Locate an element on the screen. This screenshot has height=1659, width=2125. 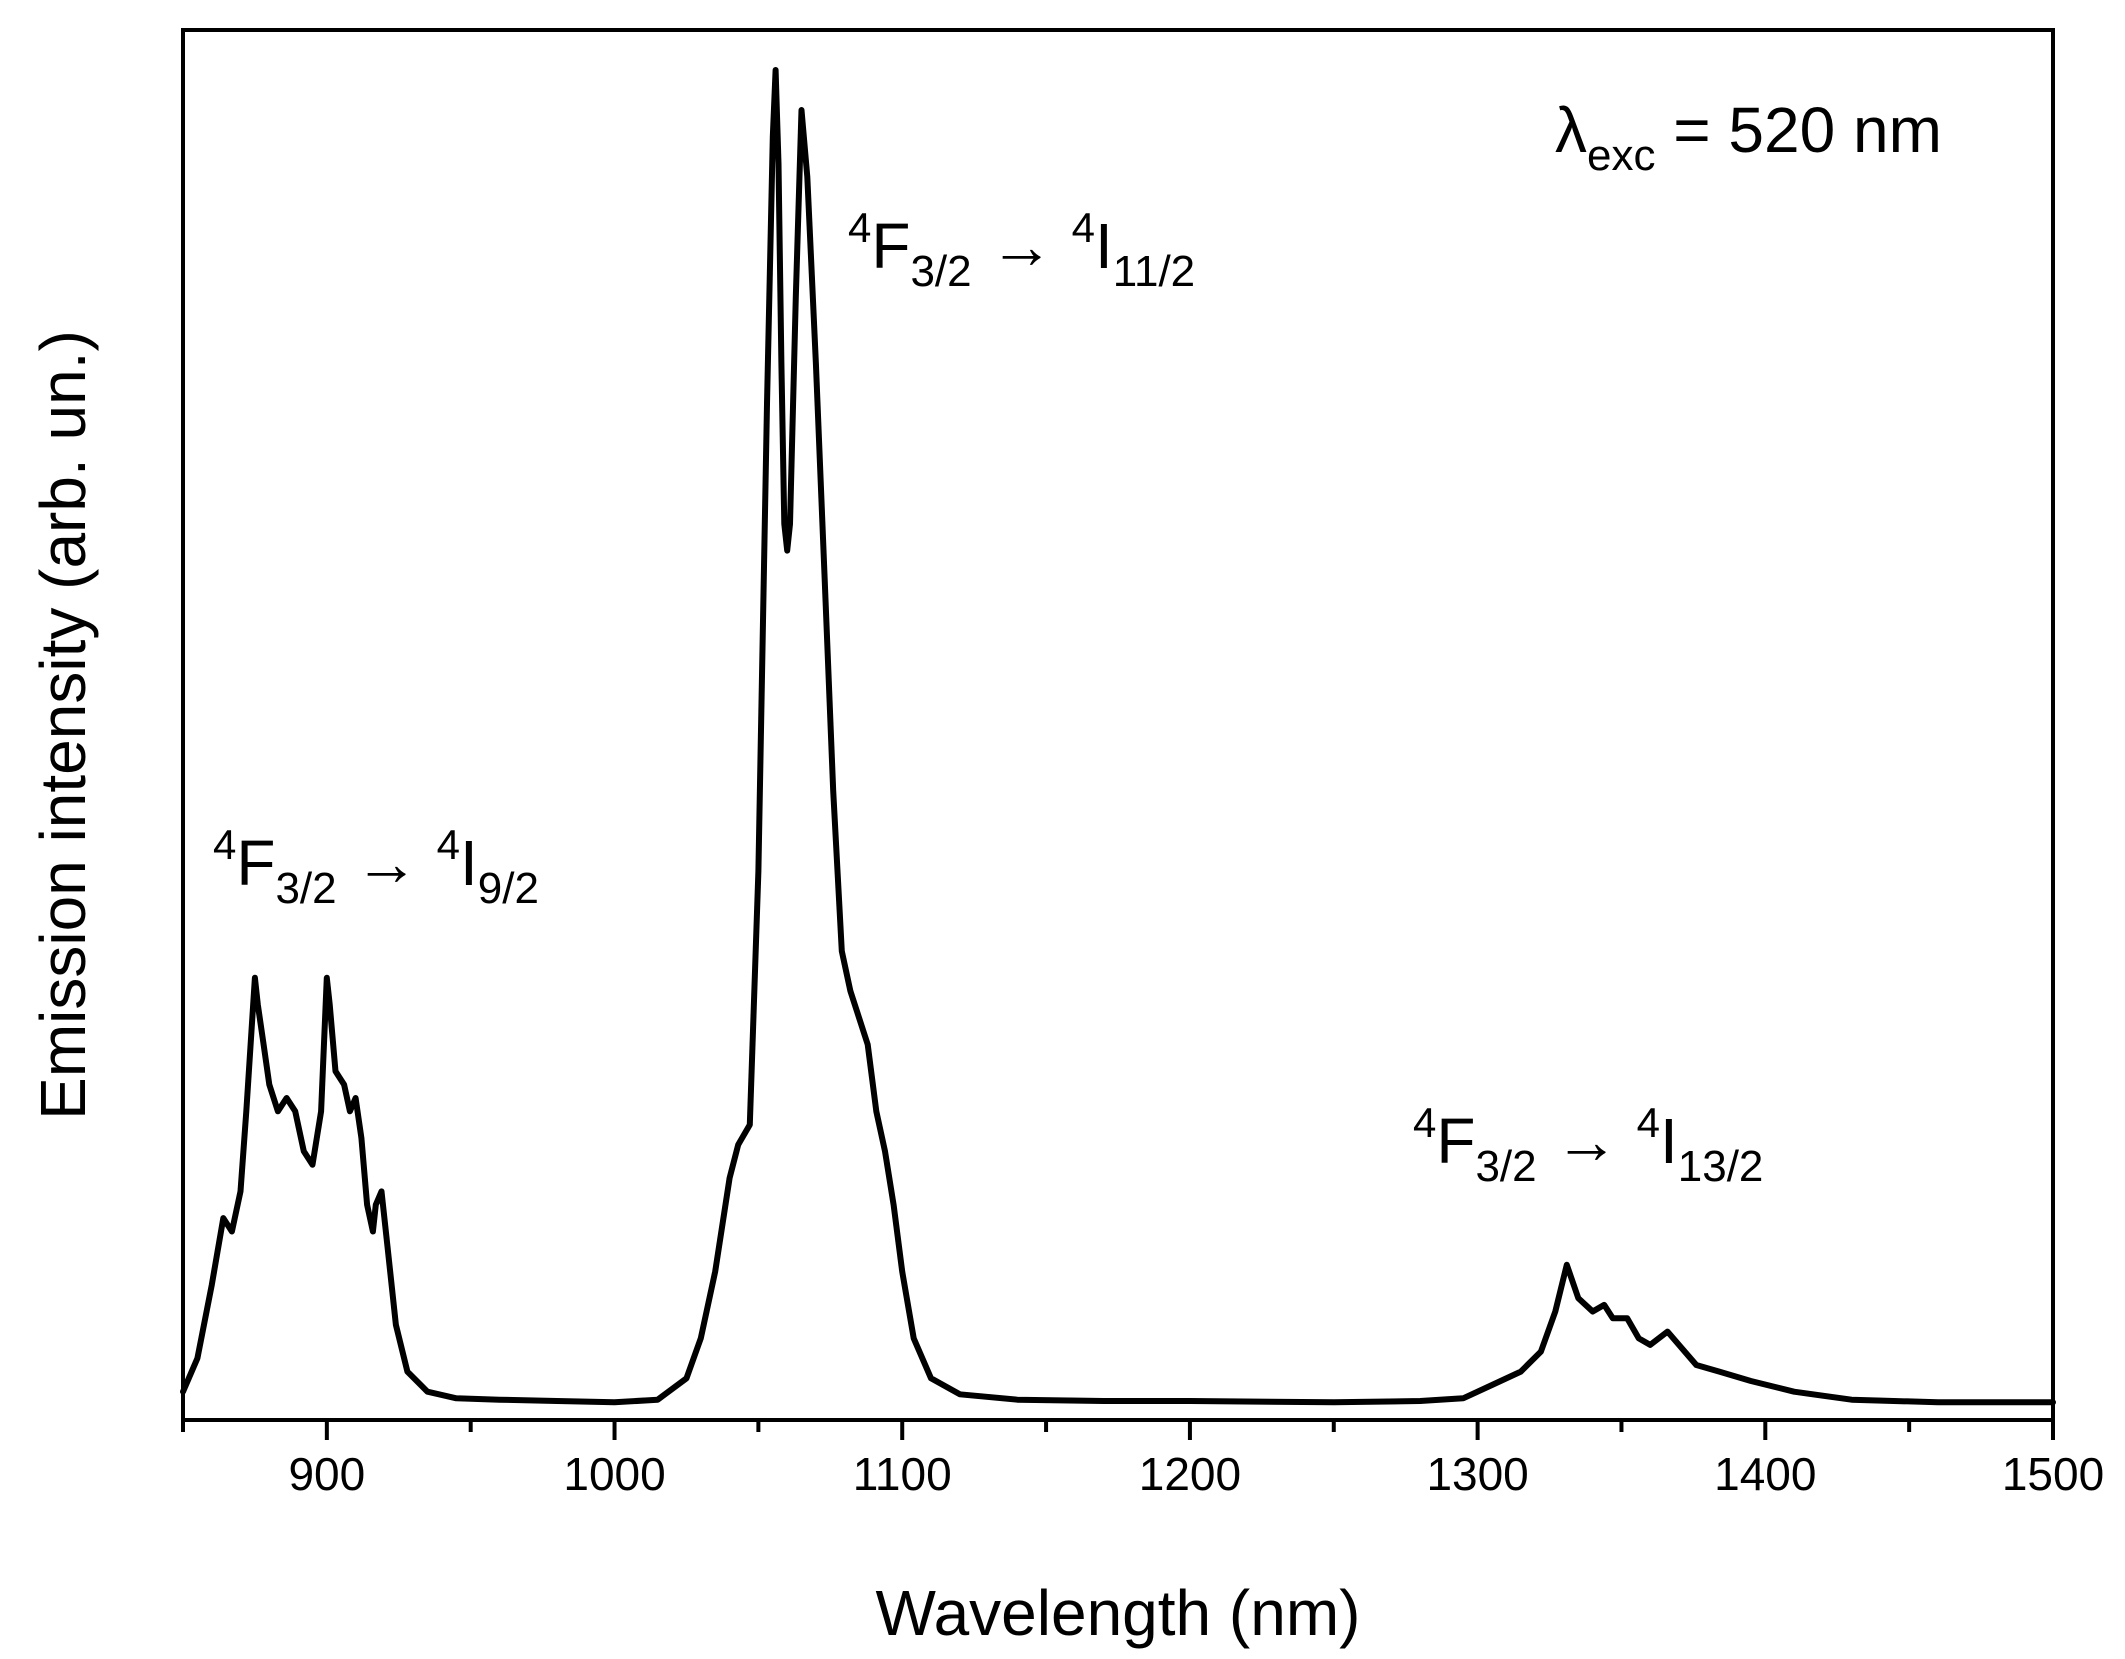
x-tick-label: 1500 is located at coordinates (2053, 1474).